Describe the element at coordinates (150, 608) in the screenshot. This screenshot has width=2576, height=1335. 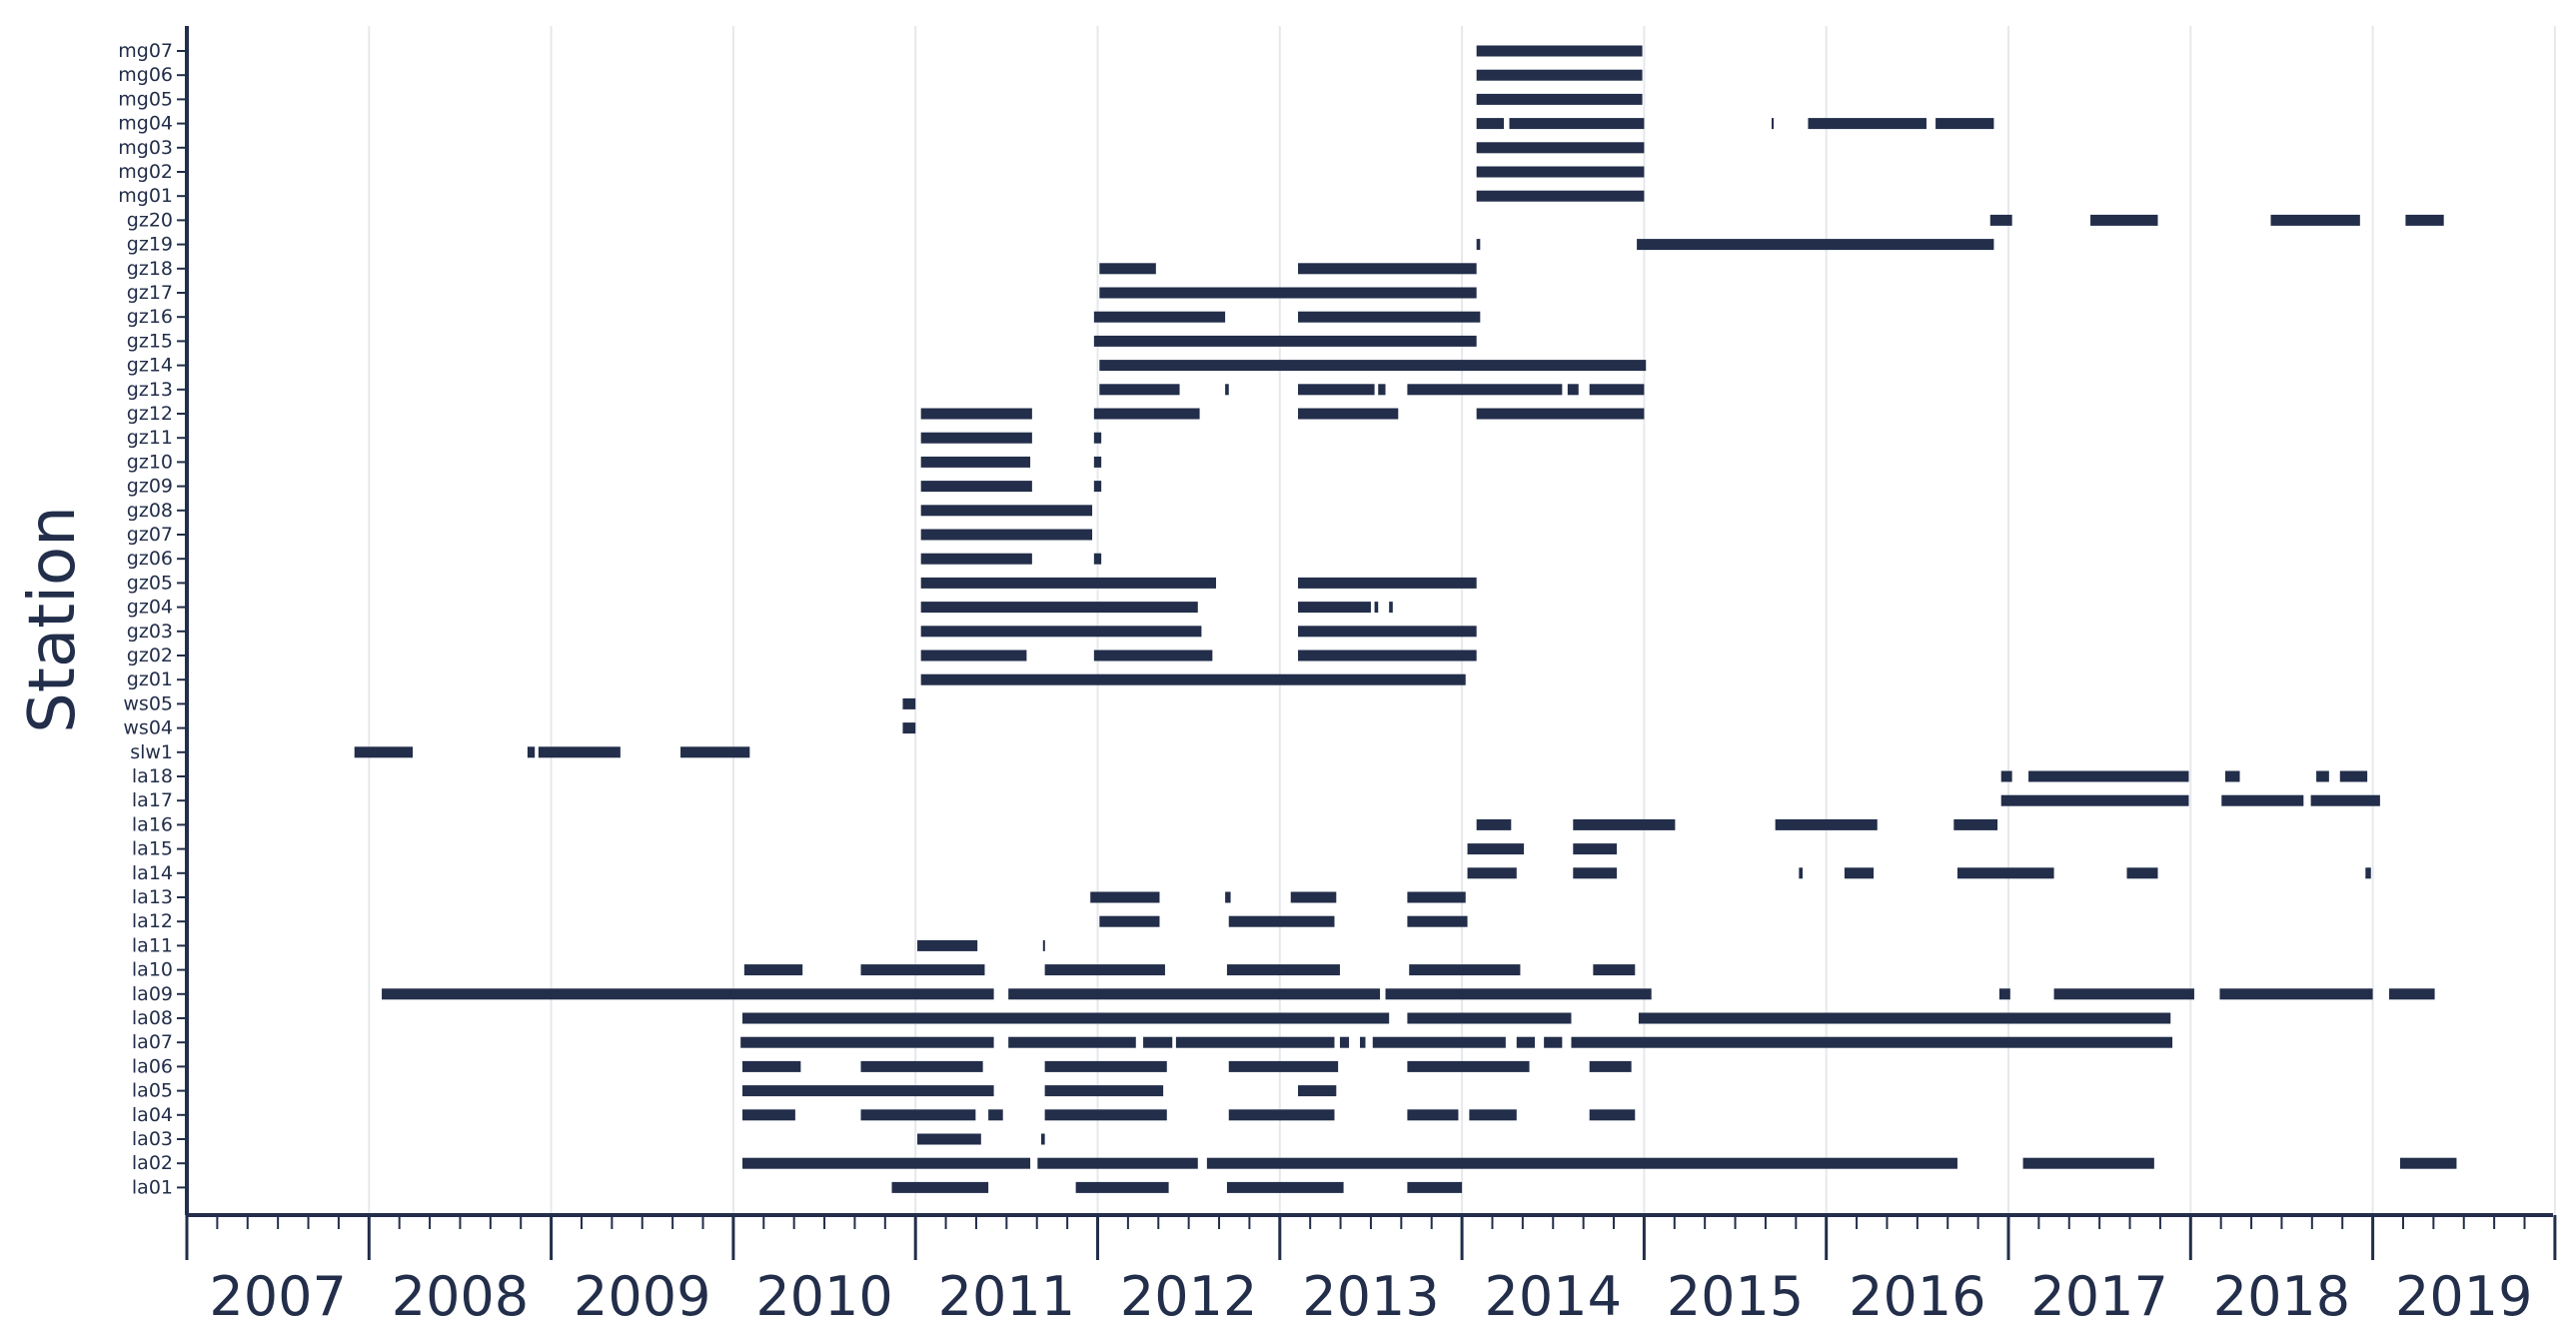
I see `y-tick-label: gz04` at that location.